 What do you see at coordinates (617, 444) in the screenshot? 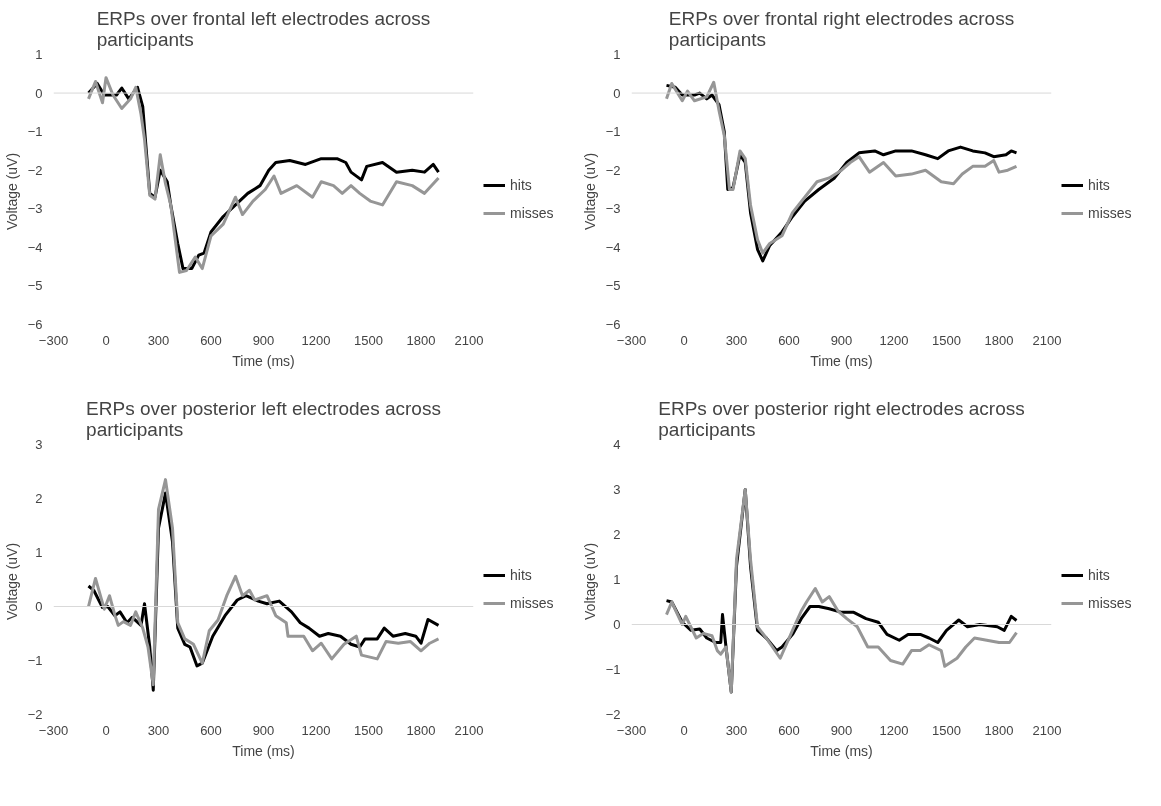
I see `y-tick-label: 4` at bounding box center [617, 444].